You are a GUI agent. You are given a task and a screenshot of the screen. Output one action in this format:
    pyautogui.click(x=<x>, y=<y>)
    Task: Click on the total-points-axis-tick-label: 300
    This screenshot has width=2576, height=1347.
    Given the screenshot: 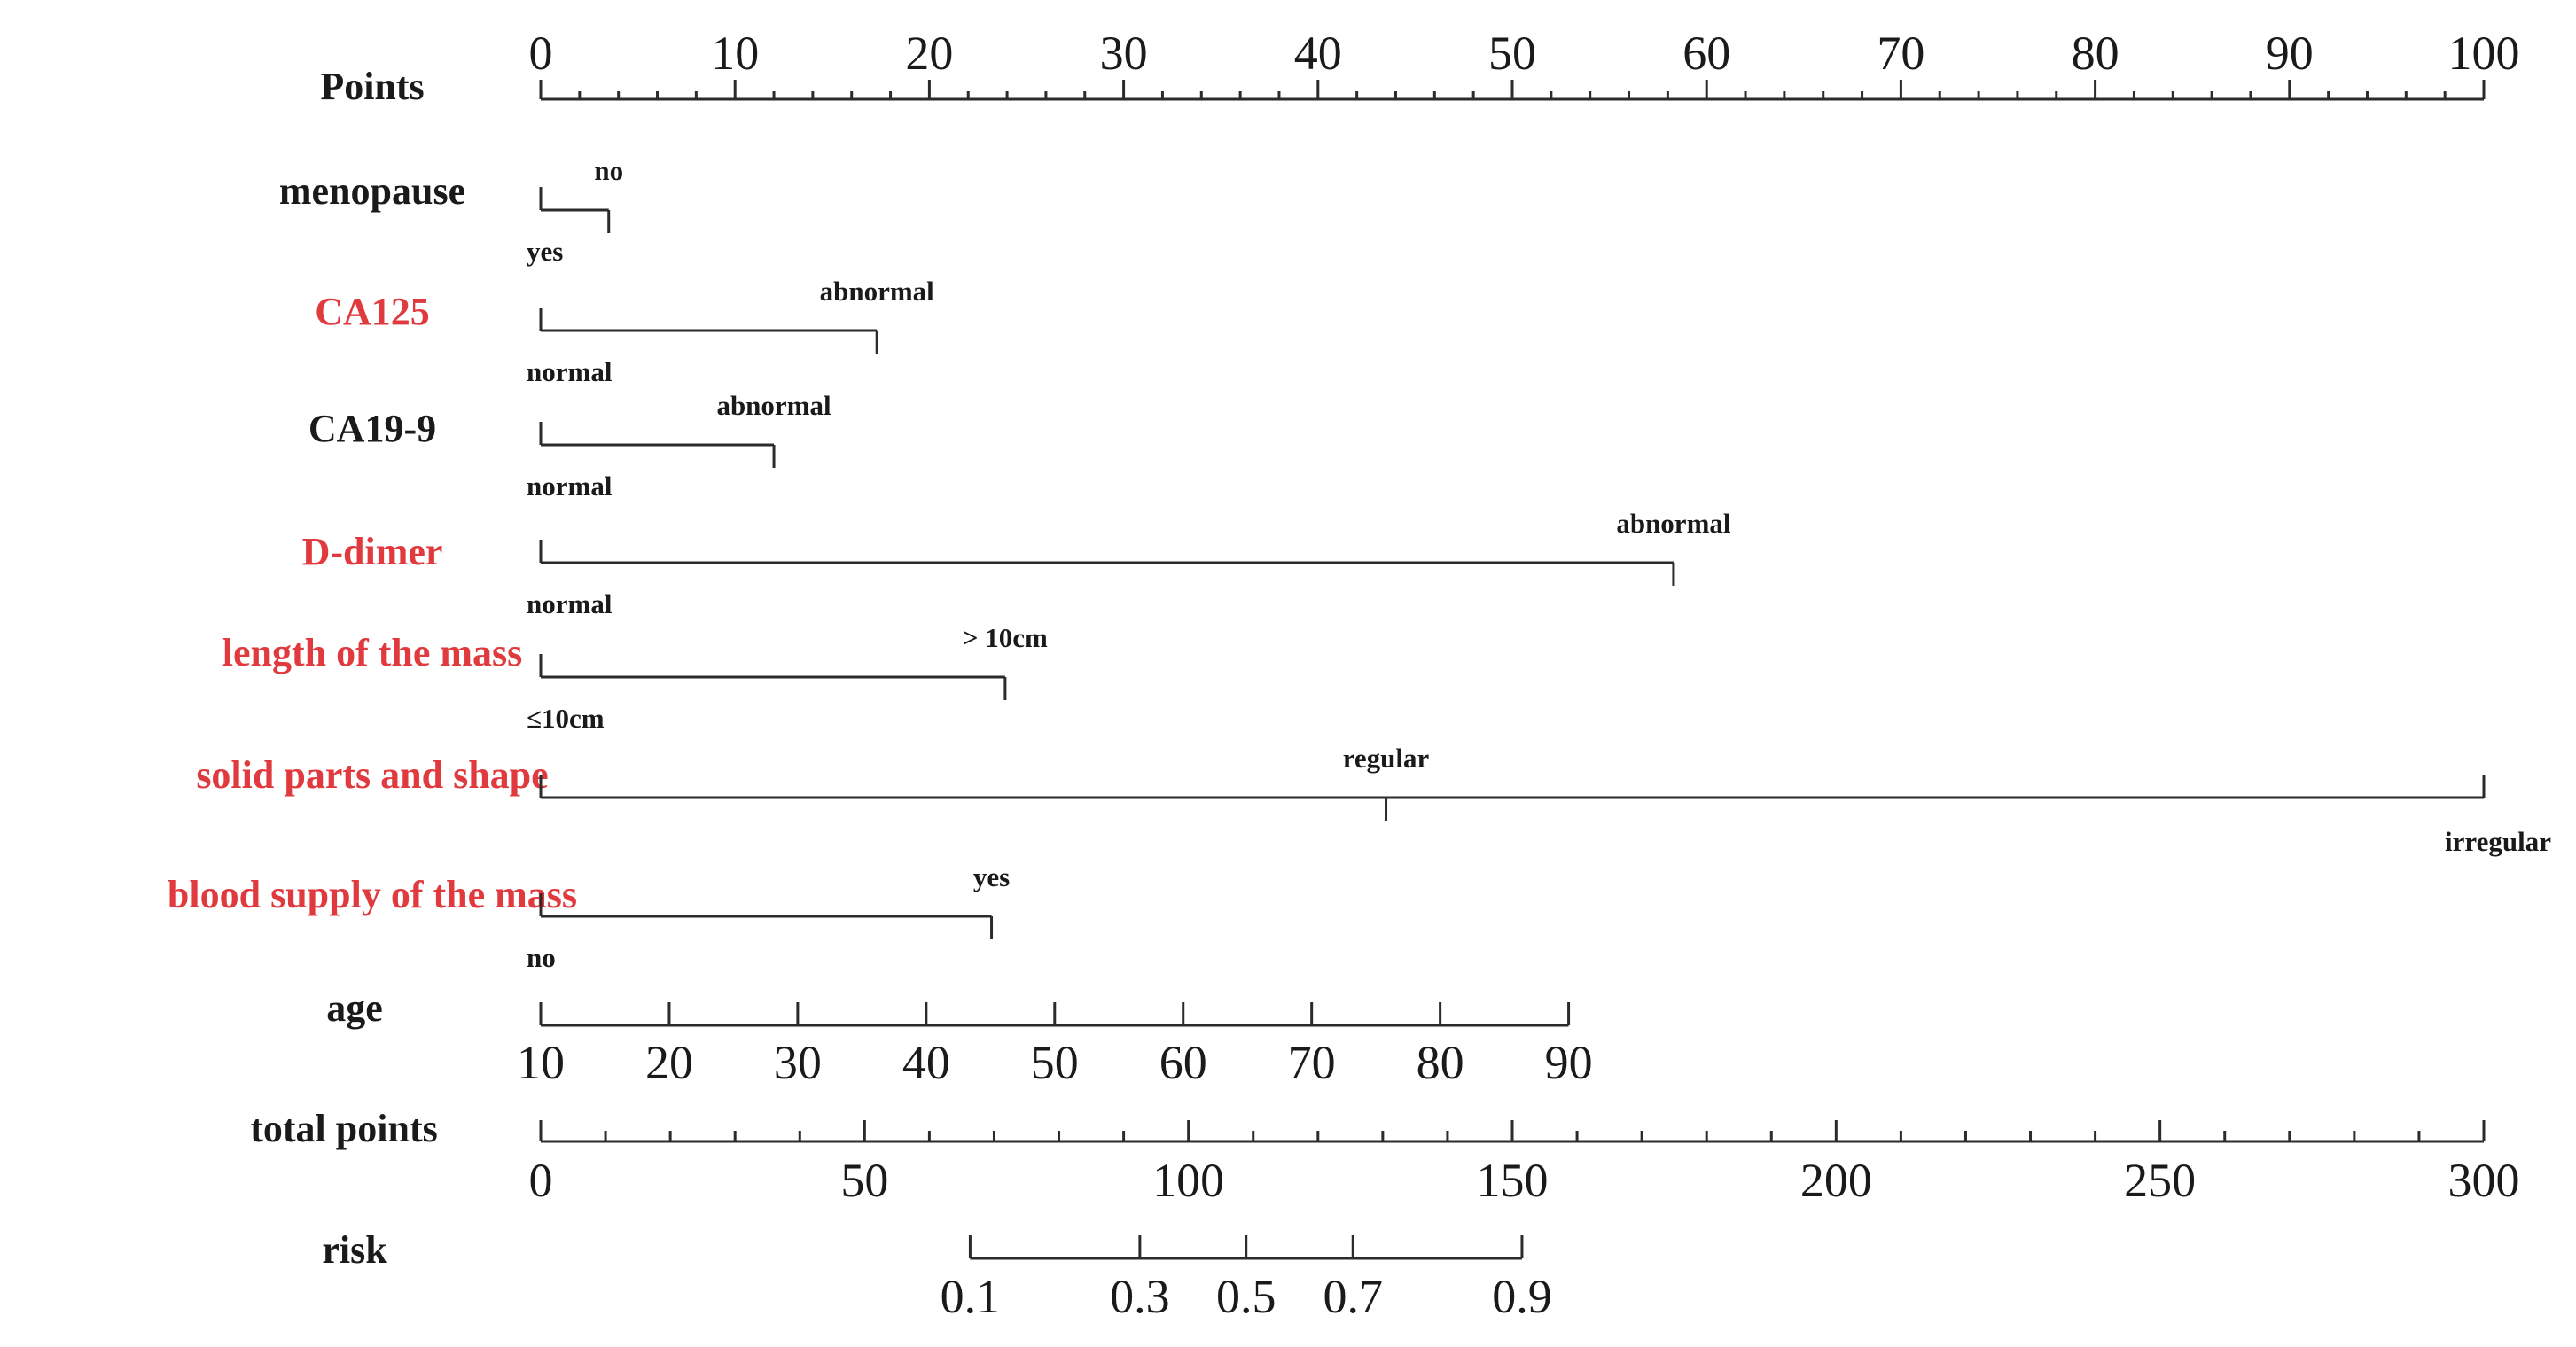 What is the action you would take?
    pyautogui.click(x=2484, y=1180)
    